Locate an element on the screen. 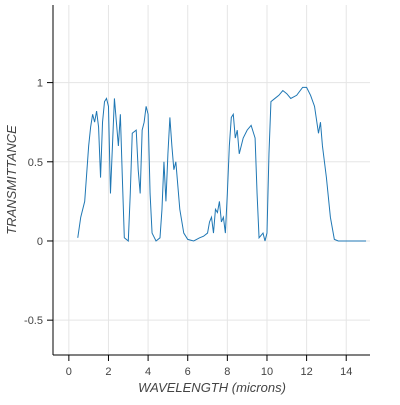  y-tick-label: 0.5 is located at coordinates (35, 163).